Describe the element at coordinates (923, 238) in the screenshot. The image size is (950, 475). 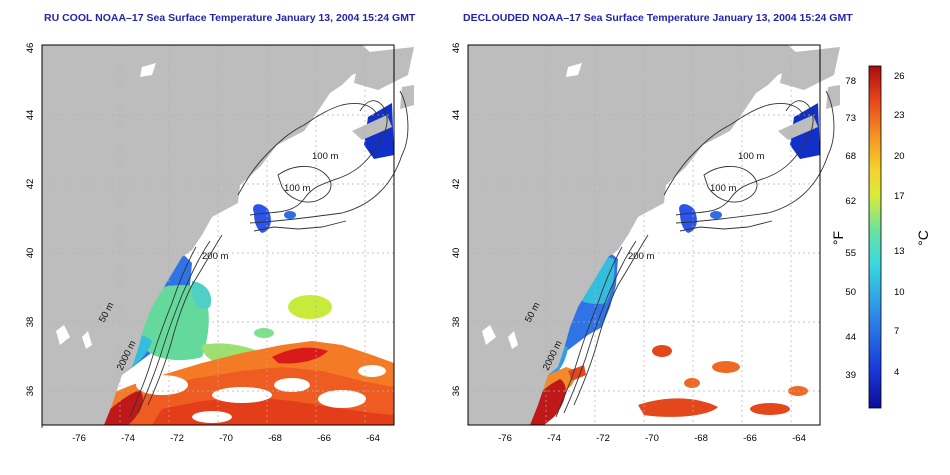
I see `colorbar-c-label: °C` at that location.